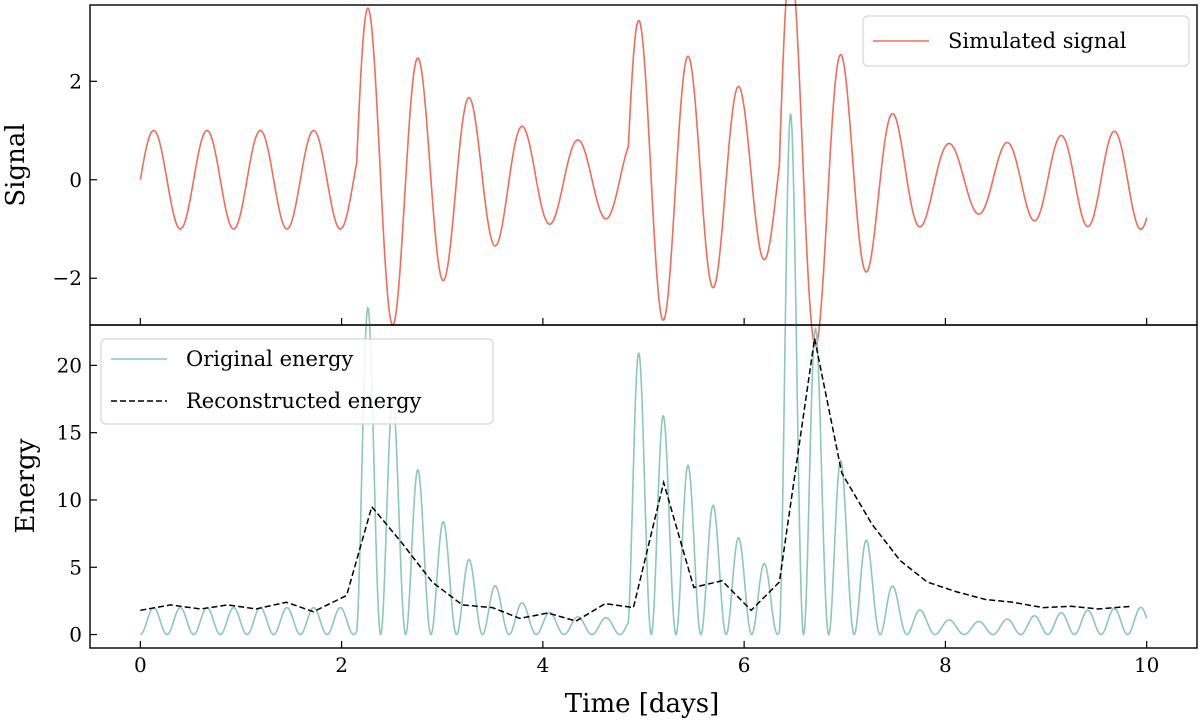  What do you see at coordinates (542, 665) in the screenshot?
I see `x-tick-label: 4` at bounding box center [542, 665].